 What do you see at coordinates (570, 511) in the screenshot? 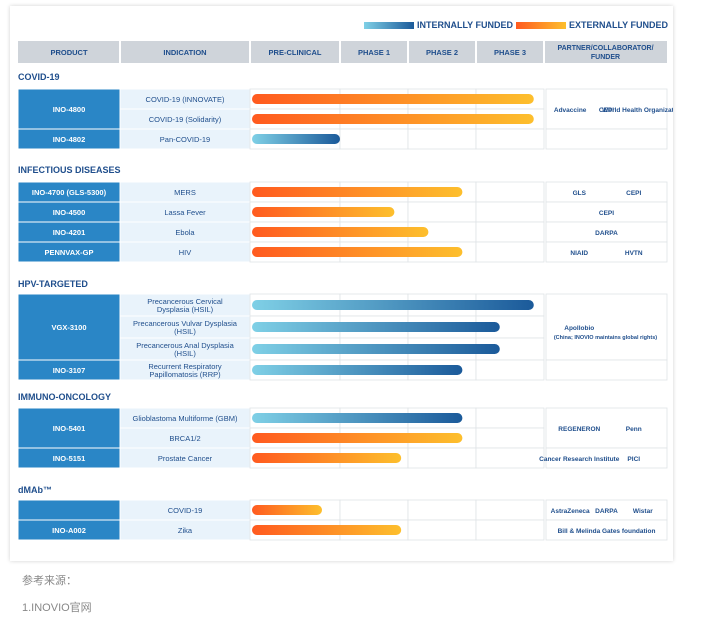
I see `partner-name: AstraZeneca` at bounding box center [570, 511].